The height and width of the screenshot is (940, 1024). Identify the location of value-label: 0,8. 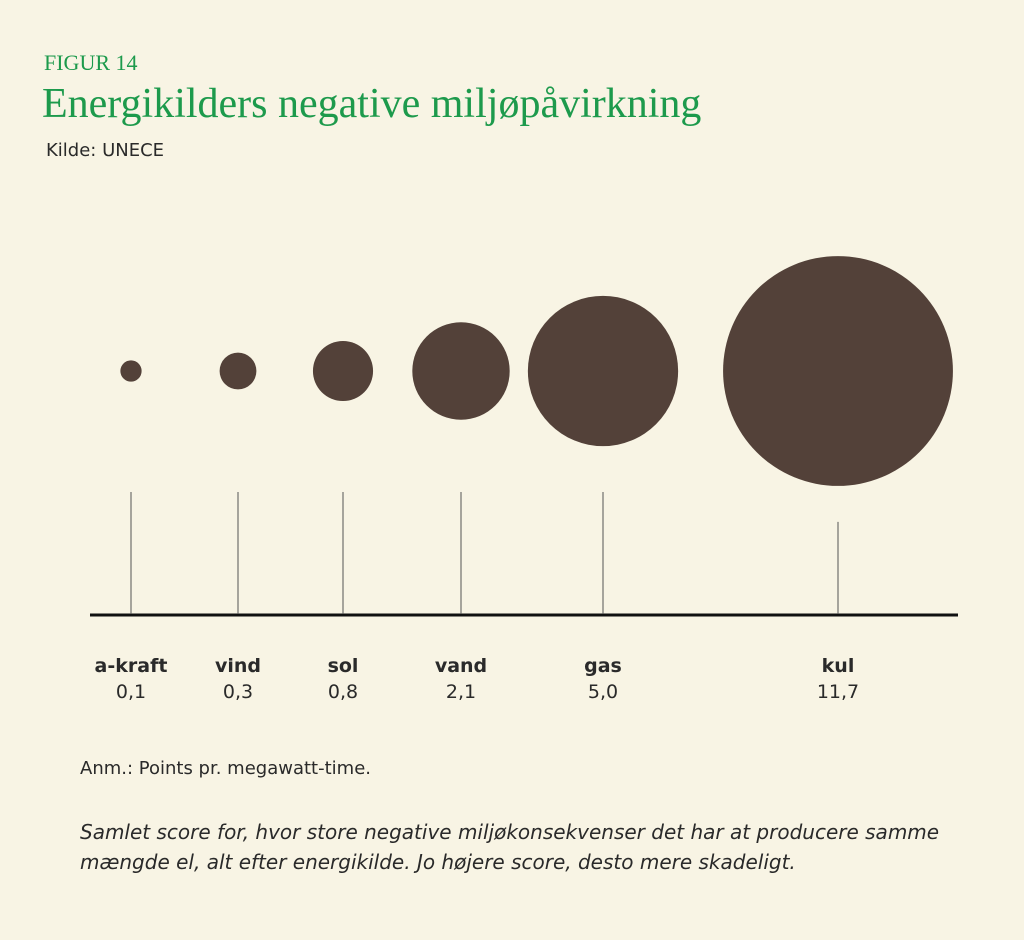
(343, 692).